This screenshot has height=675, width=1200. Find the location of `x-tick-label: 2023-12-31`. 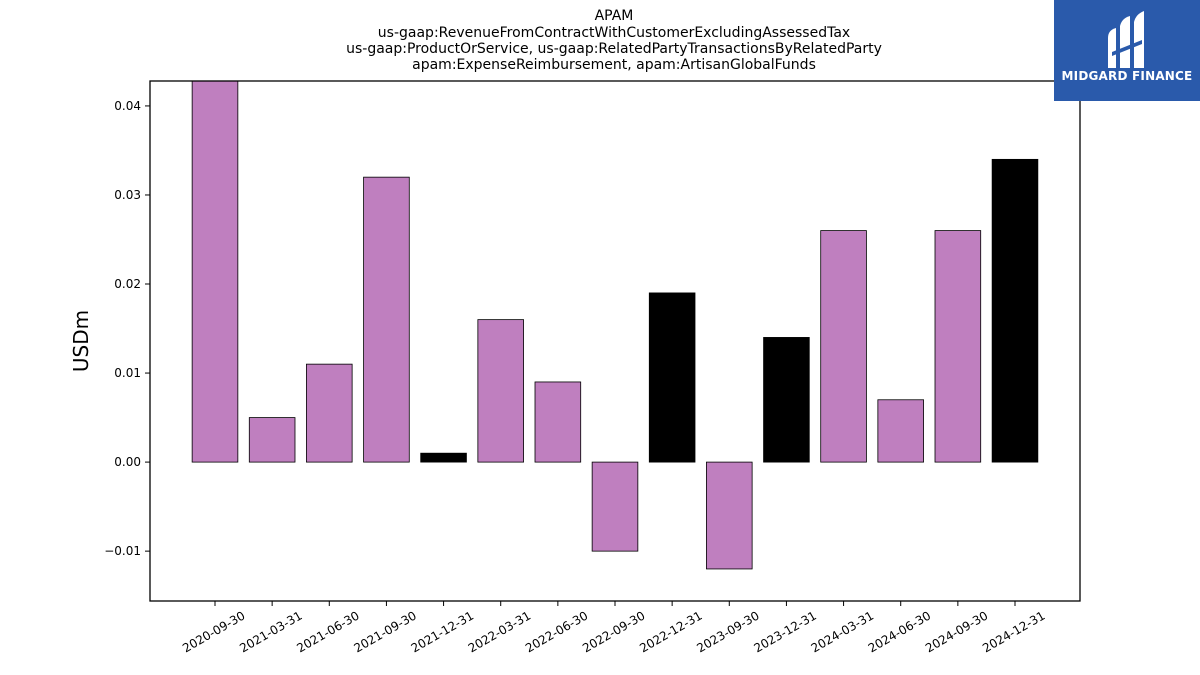

x-tick-label: 2023-12-31 is located at coordinates (785, 631).